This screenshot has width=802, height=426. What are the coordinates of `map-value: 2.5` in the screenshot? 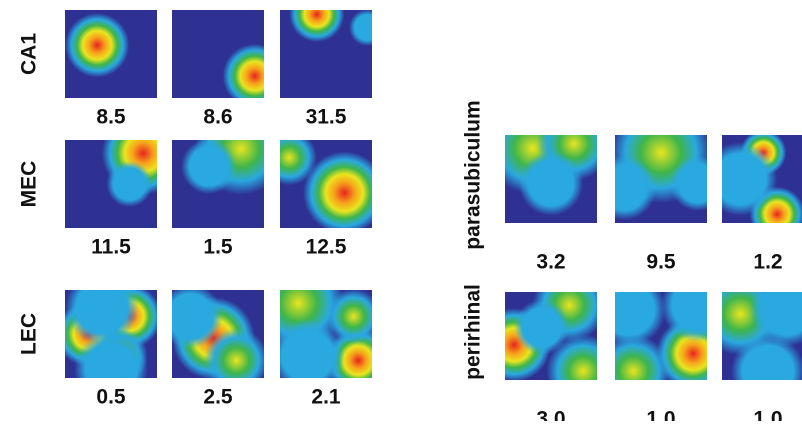 It's located at (218, 397).